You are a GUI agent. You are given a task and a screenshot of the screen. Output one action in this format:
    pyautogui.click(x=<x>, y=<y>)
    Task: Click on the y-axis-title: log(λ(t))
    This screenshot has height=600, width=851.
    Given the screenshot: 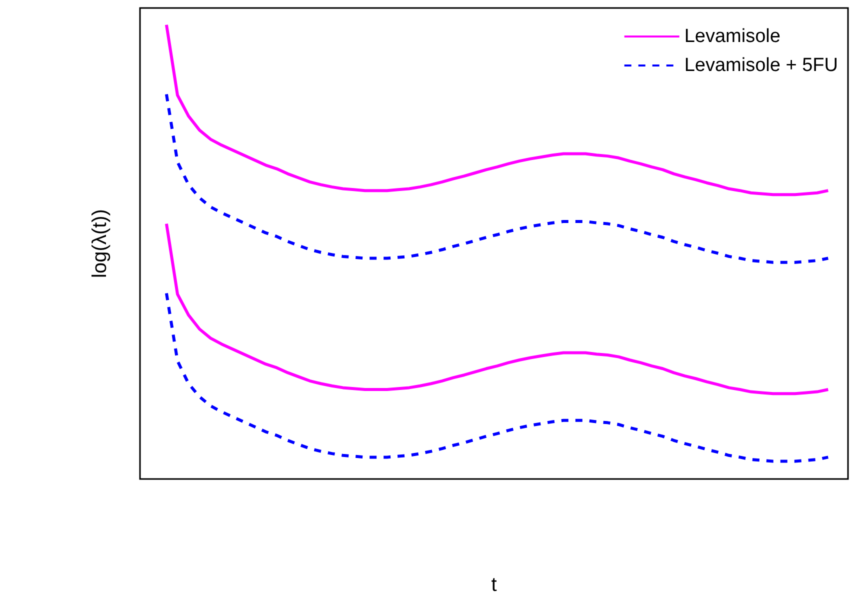 What is the action you would take?
    pyautogui.click(x=100, y=243)
    